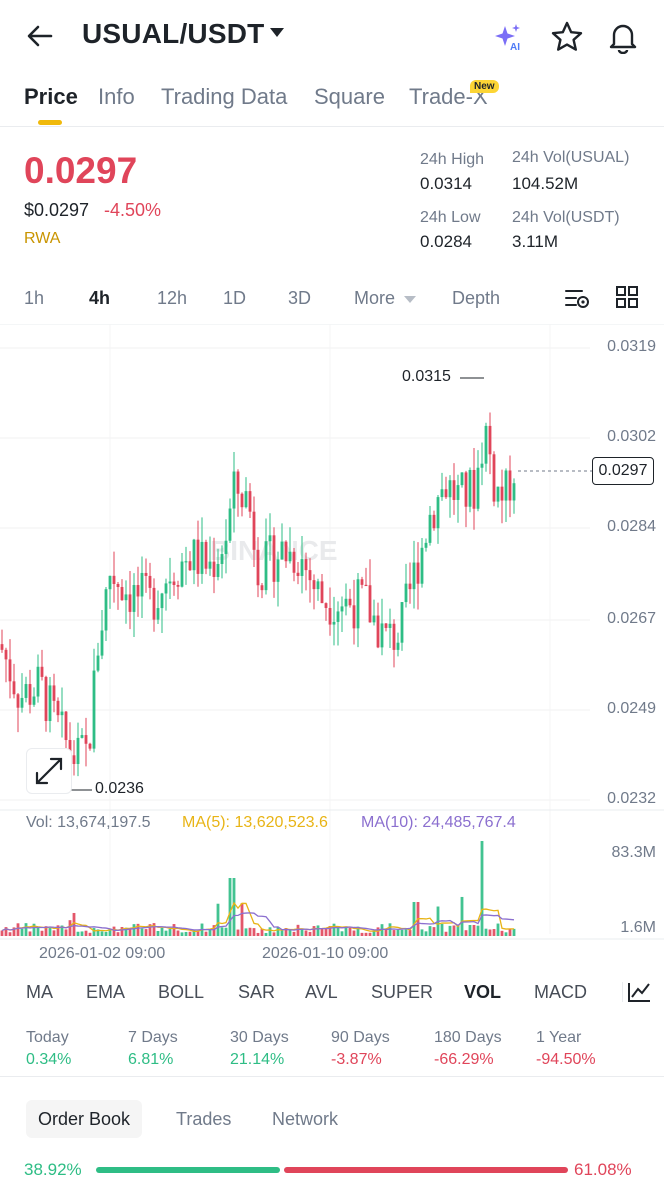 The width and height of the screenshot is (664, 1200). I want to click on indicator-ma: MA, so click(39, 992).